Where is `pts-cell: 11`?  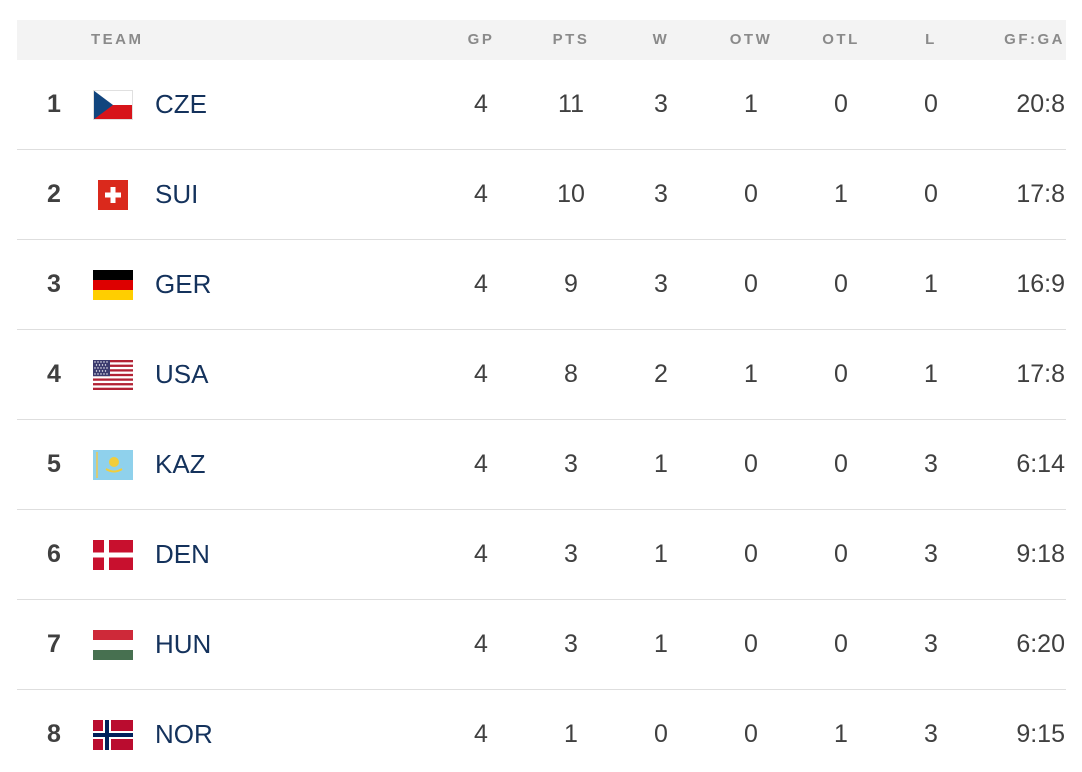 pts-cell: 11 is located at coordinates (571, 104).